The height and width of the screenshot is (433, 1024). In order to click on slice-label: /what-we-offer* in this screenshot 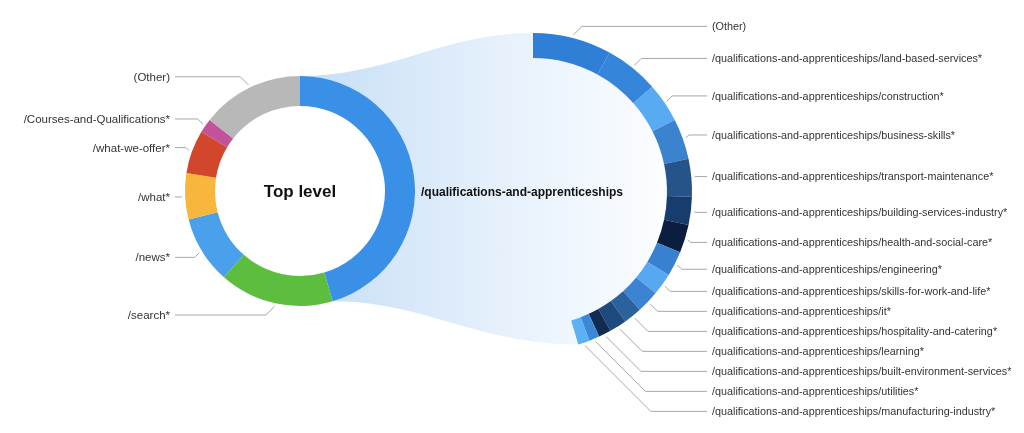, I will do `click(131, 147)`.